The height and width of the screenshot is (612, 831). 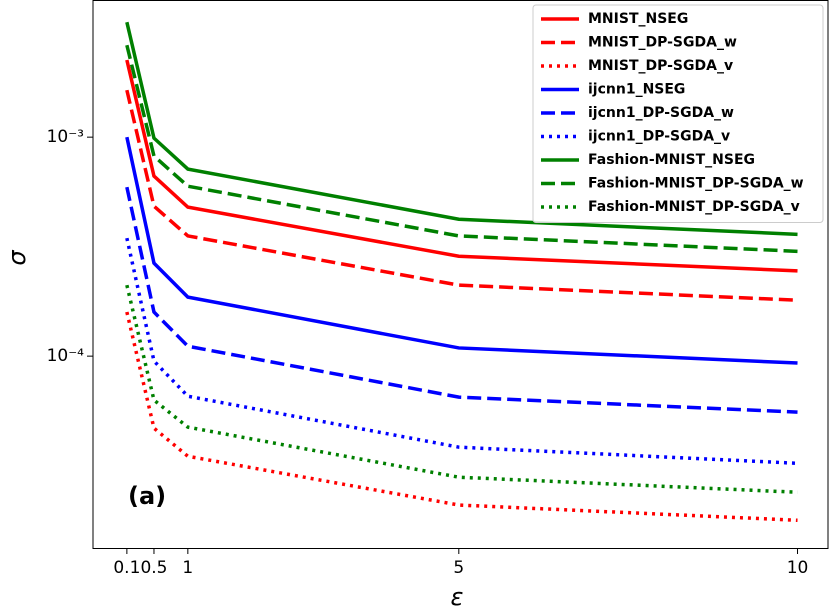 What do you see at coordinates (798, 568) in the screenshot?
I see `x-tick-label: 10` at bounding box center [798, 568].